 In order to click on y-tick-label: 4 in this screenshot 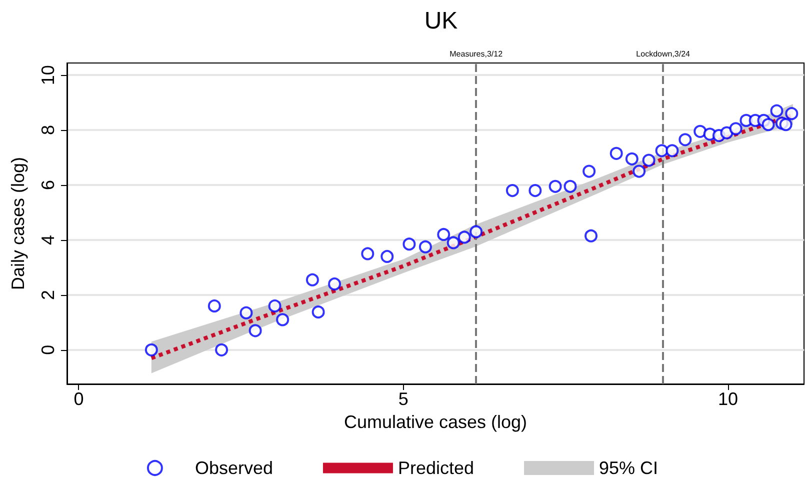, I will do `click(48, 239)`.